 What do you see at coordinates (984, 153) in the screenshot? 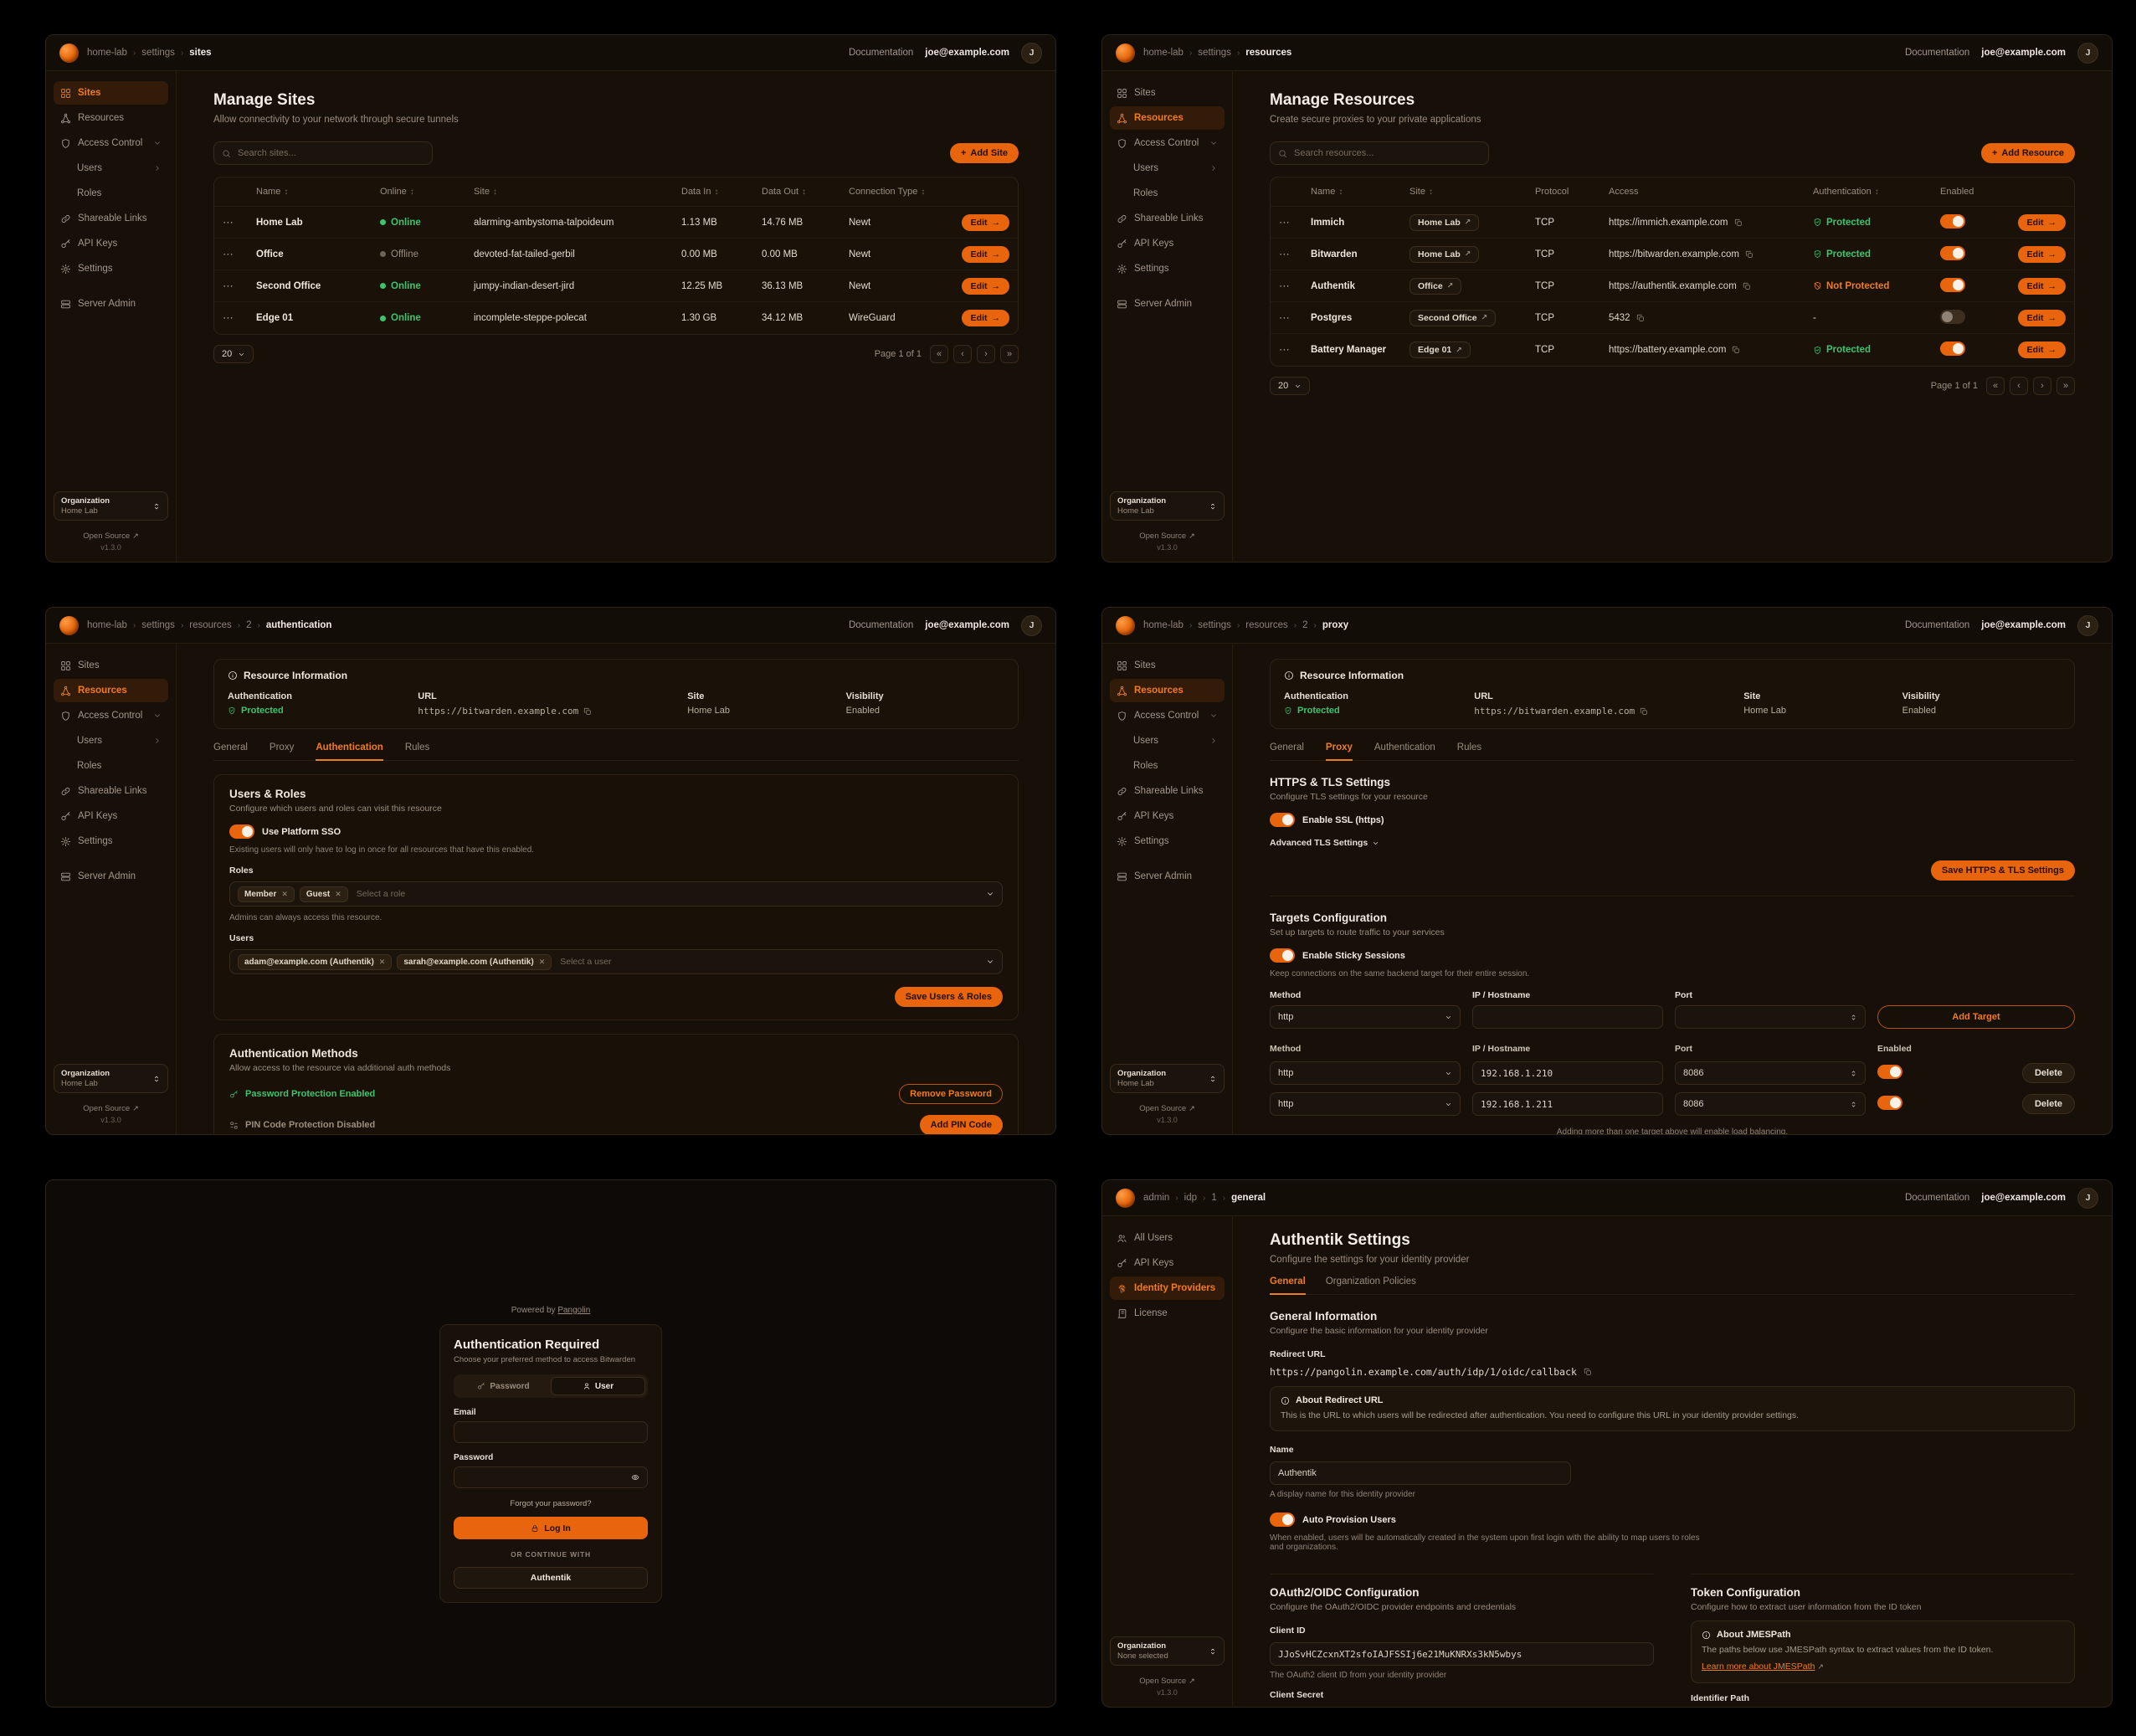
I see `add-site-button: + Add Site` at bounding box center [984, 153].